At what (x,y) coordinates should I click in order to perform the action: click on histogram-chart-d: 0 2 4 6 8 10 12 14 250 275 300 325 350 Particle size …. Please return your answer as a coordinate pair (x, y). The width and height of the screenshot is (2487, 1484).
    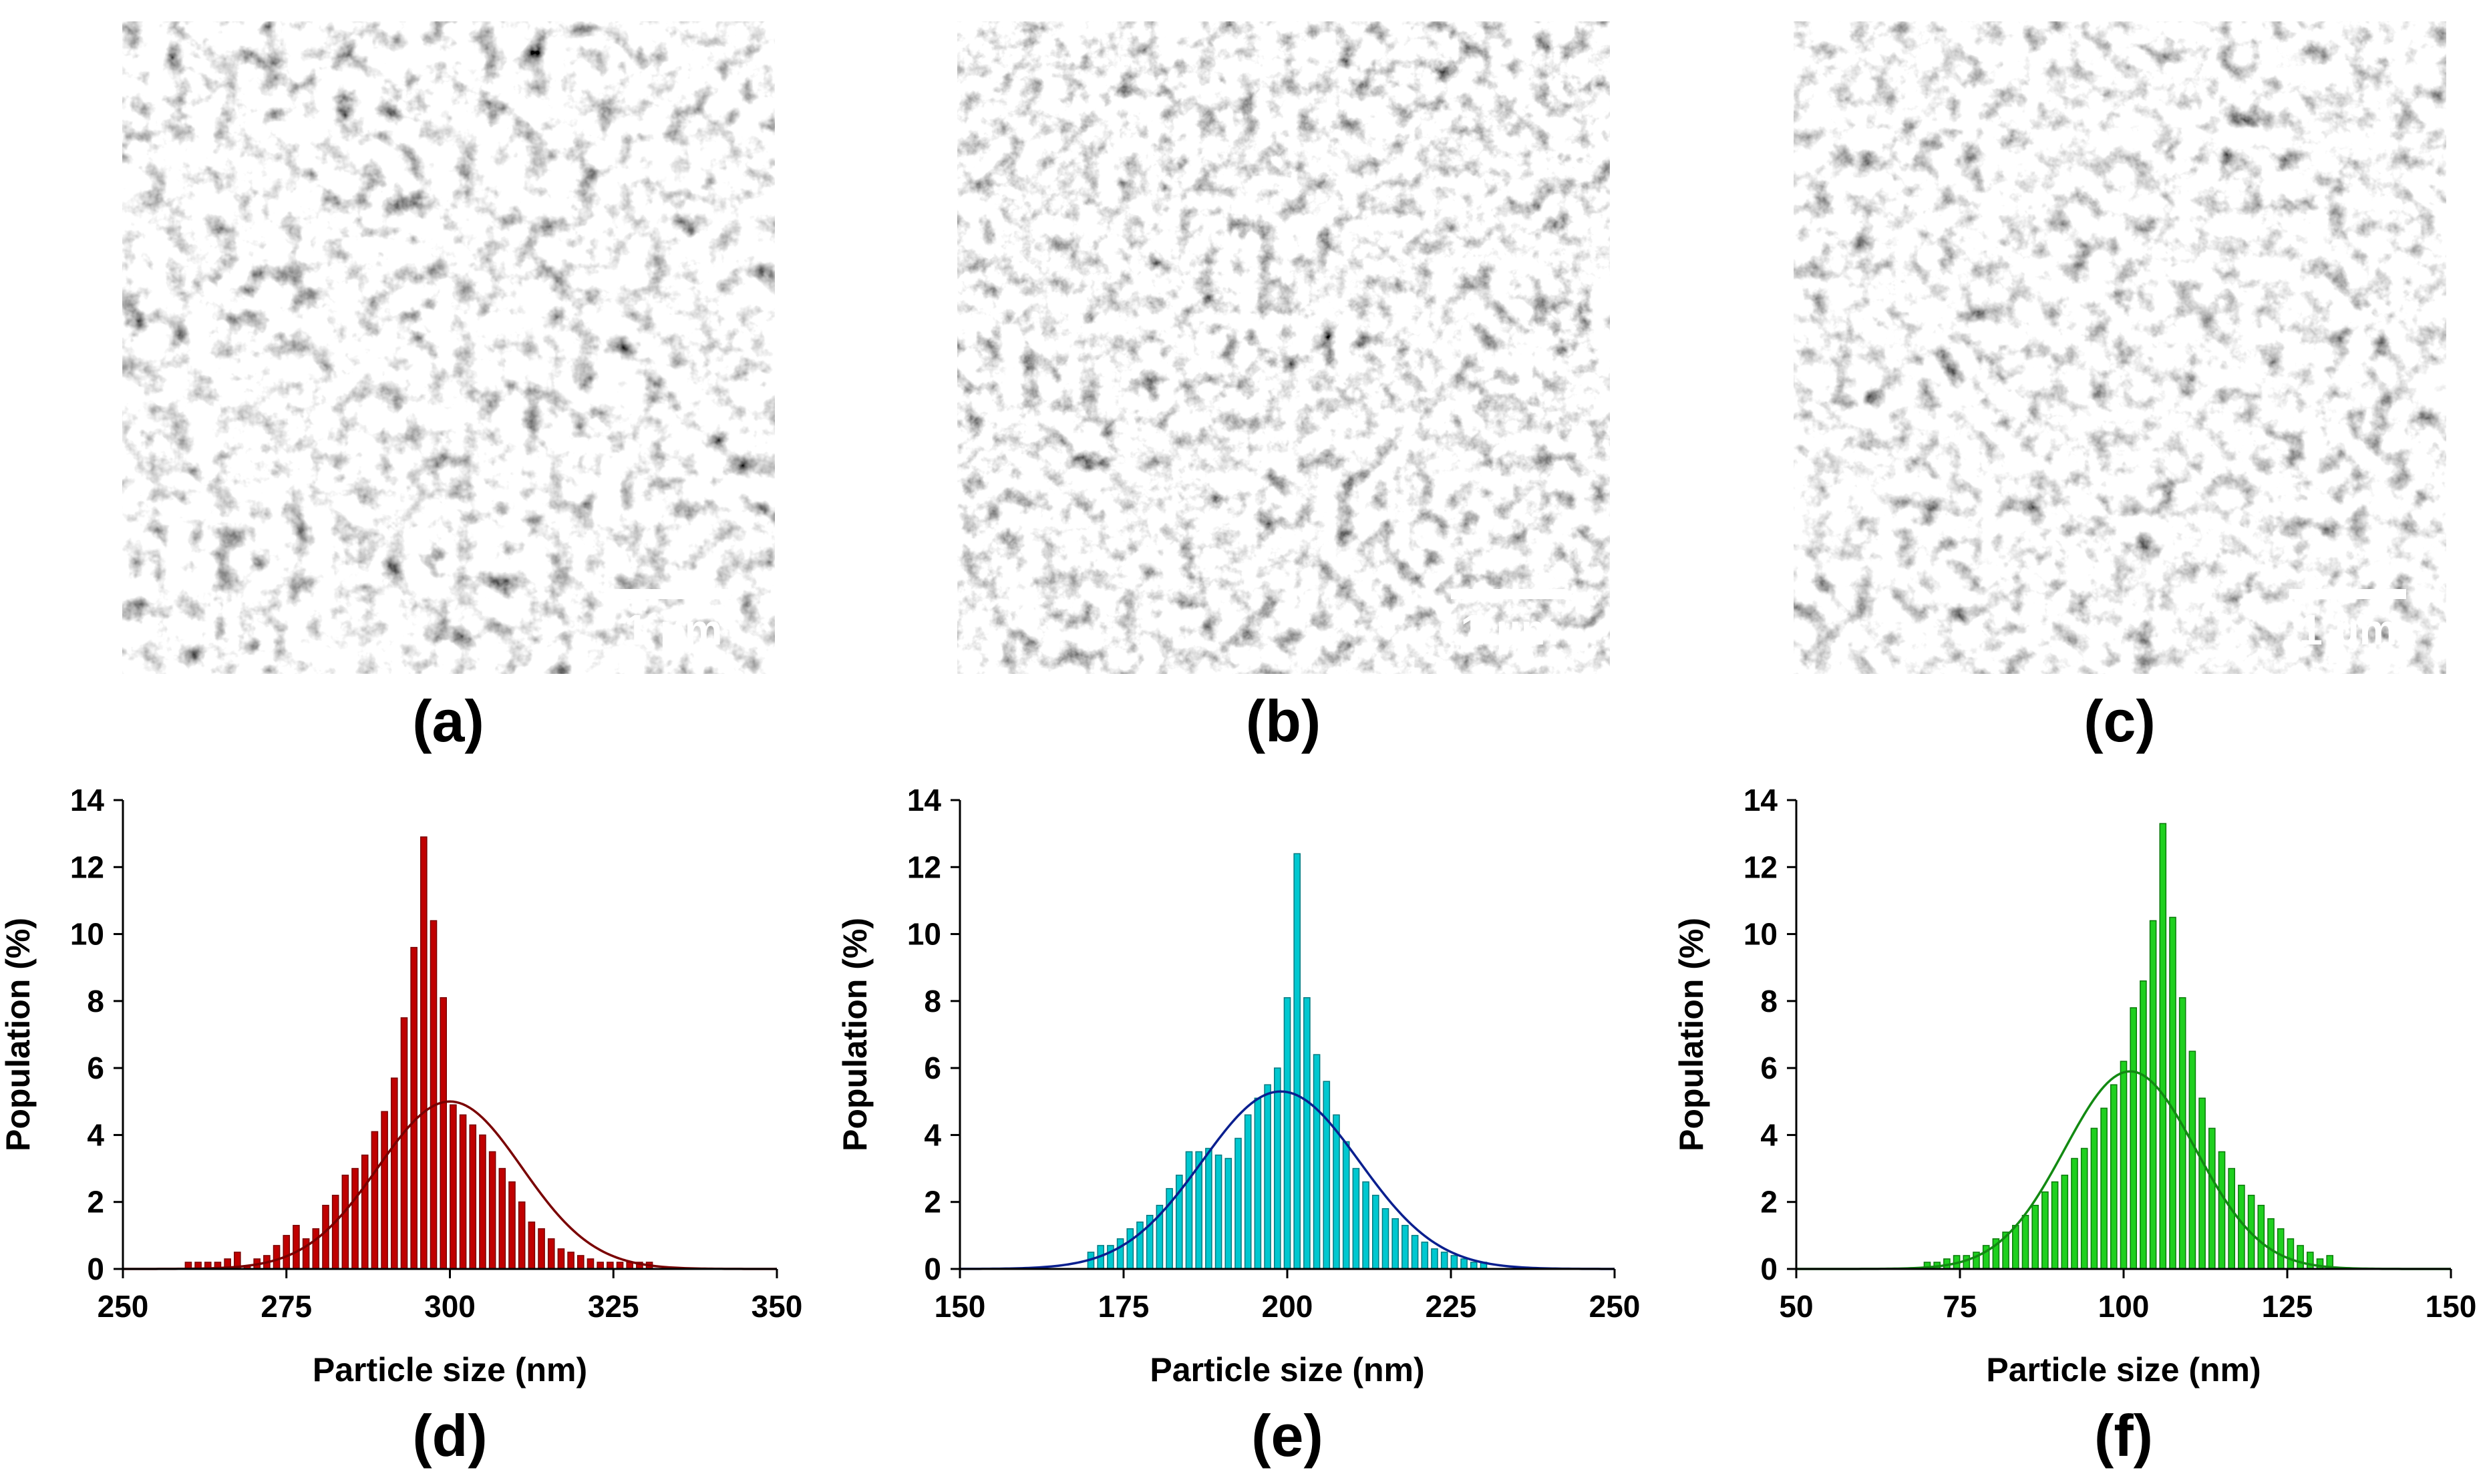
    Looking at the image, I should click on (401, 1126).